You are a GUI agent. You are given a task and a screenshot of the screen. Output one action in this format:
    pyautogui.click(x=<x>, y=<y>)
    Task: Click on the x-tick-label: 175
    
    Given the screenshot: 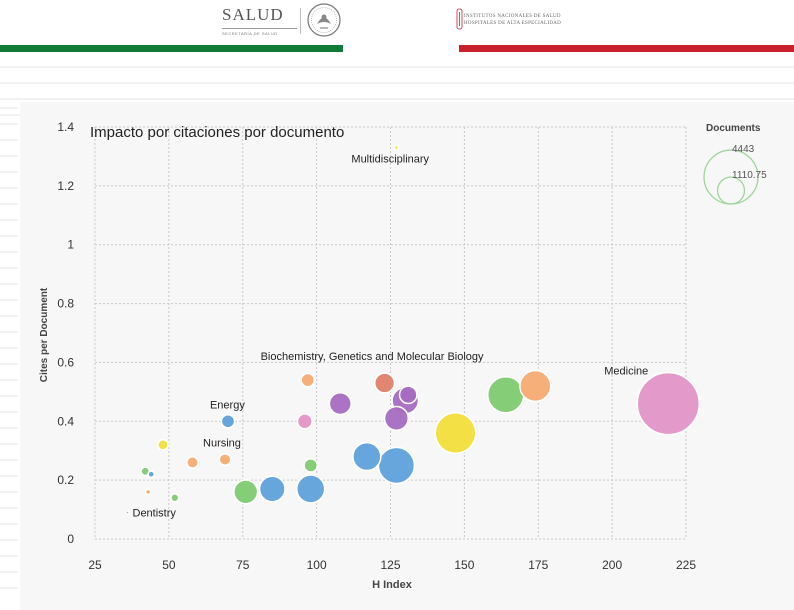 What is the action you would take?
    pyautogui.click(x=538, y=565)
    